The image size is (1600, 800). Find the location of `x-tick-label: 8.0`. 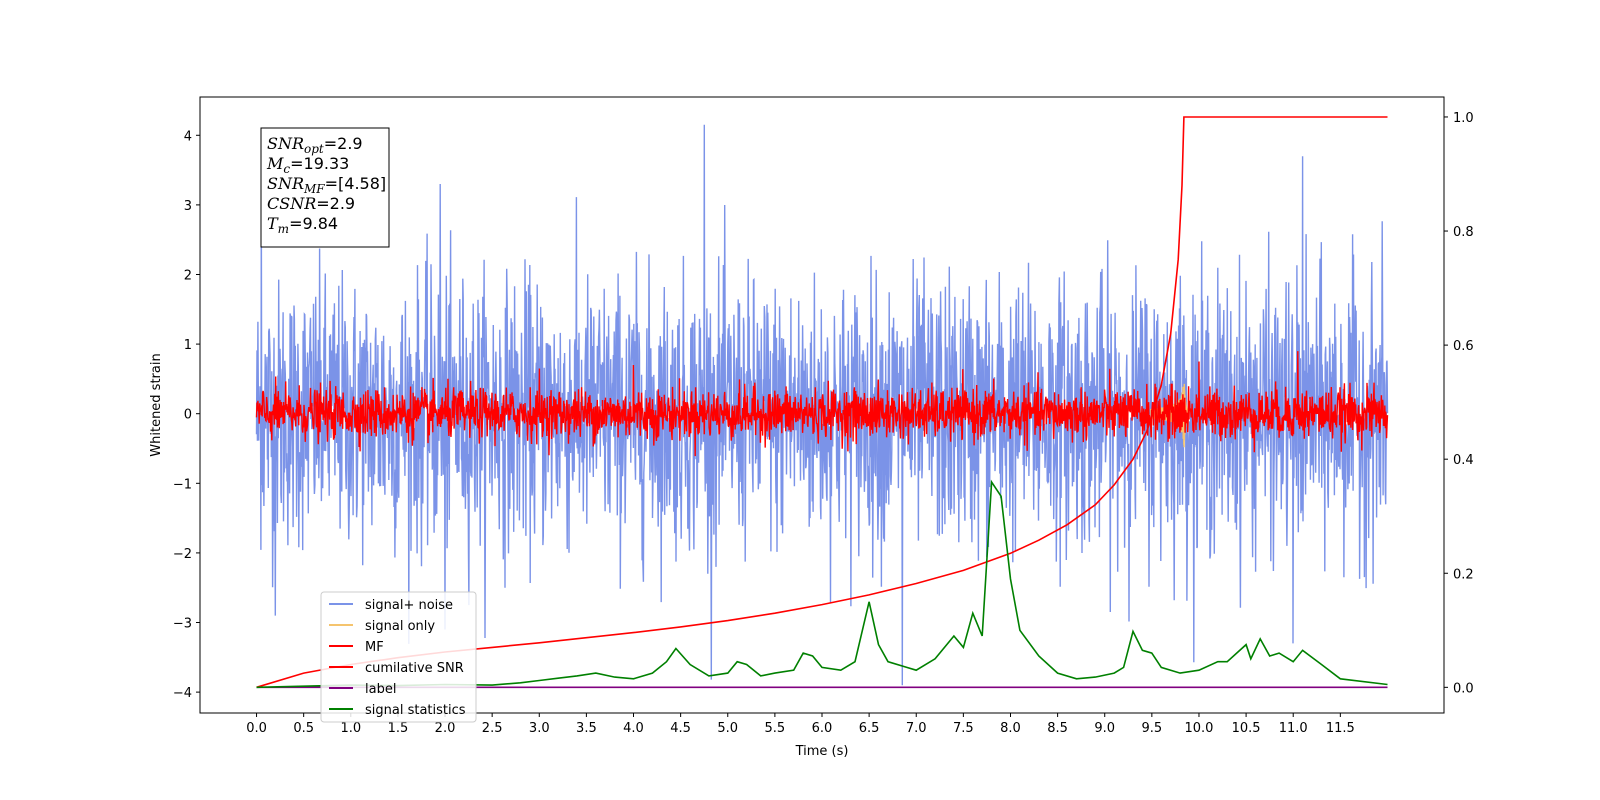

x-tick-label: 8.0 is located at coordinates (1010, 728).